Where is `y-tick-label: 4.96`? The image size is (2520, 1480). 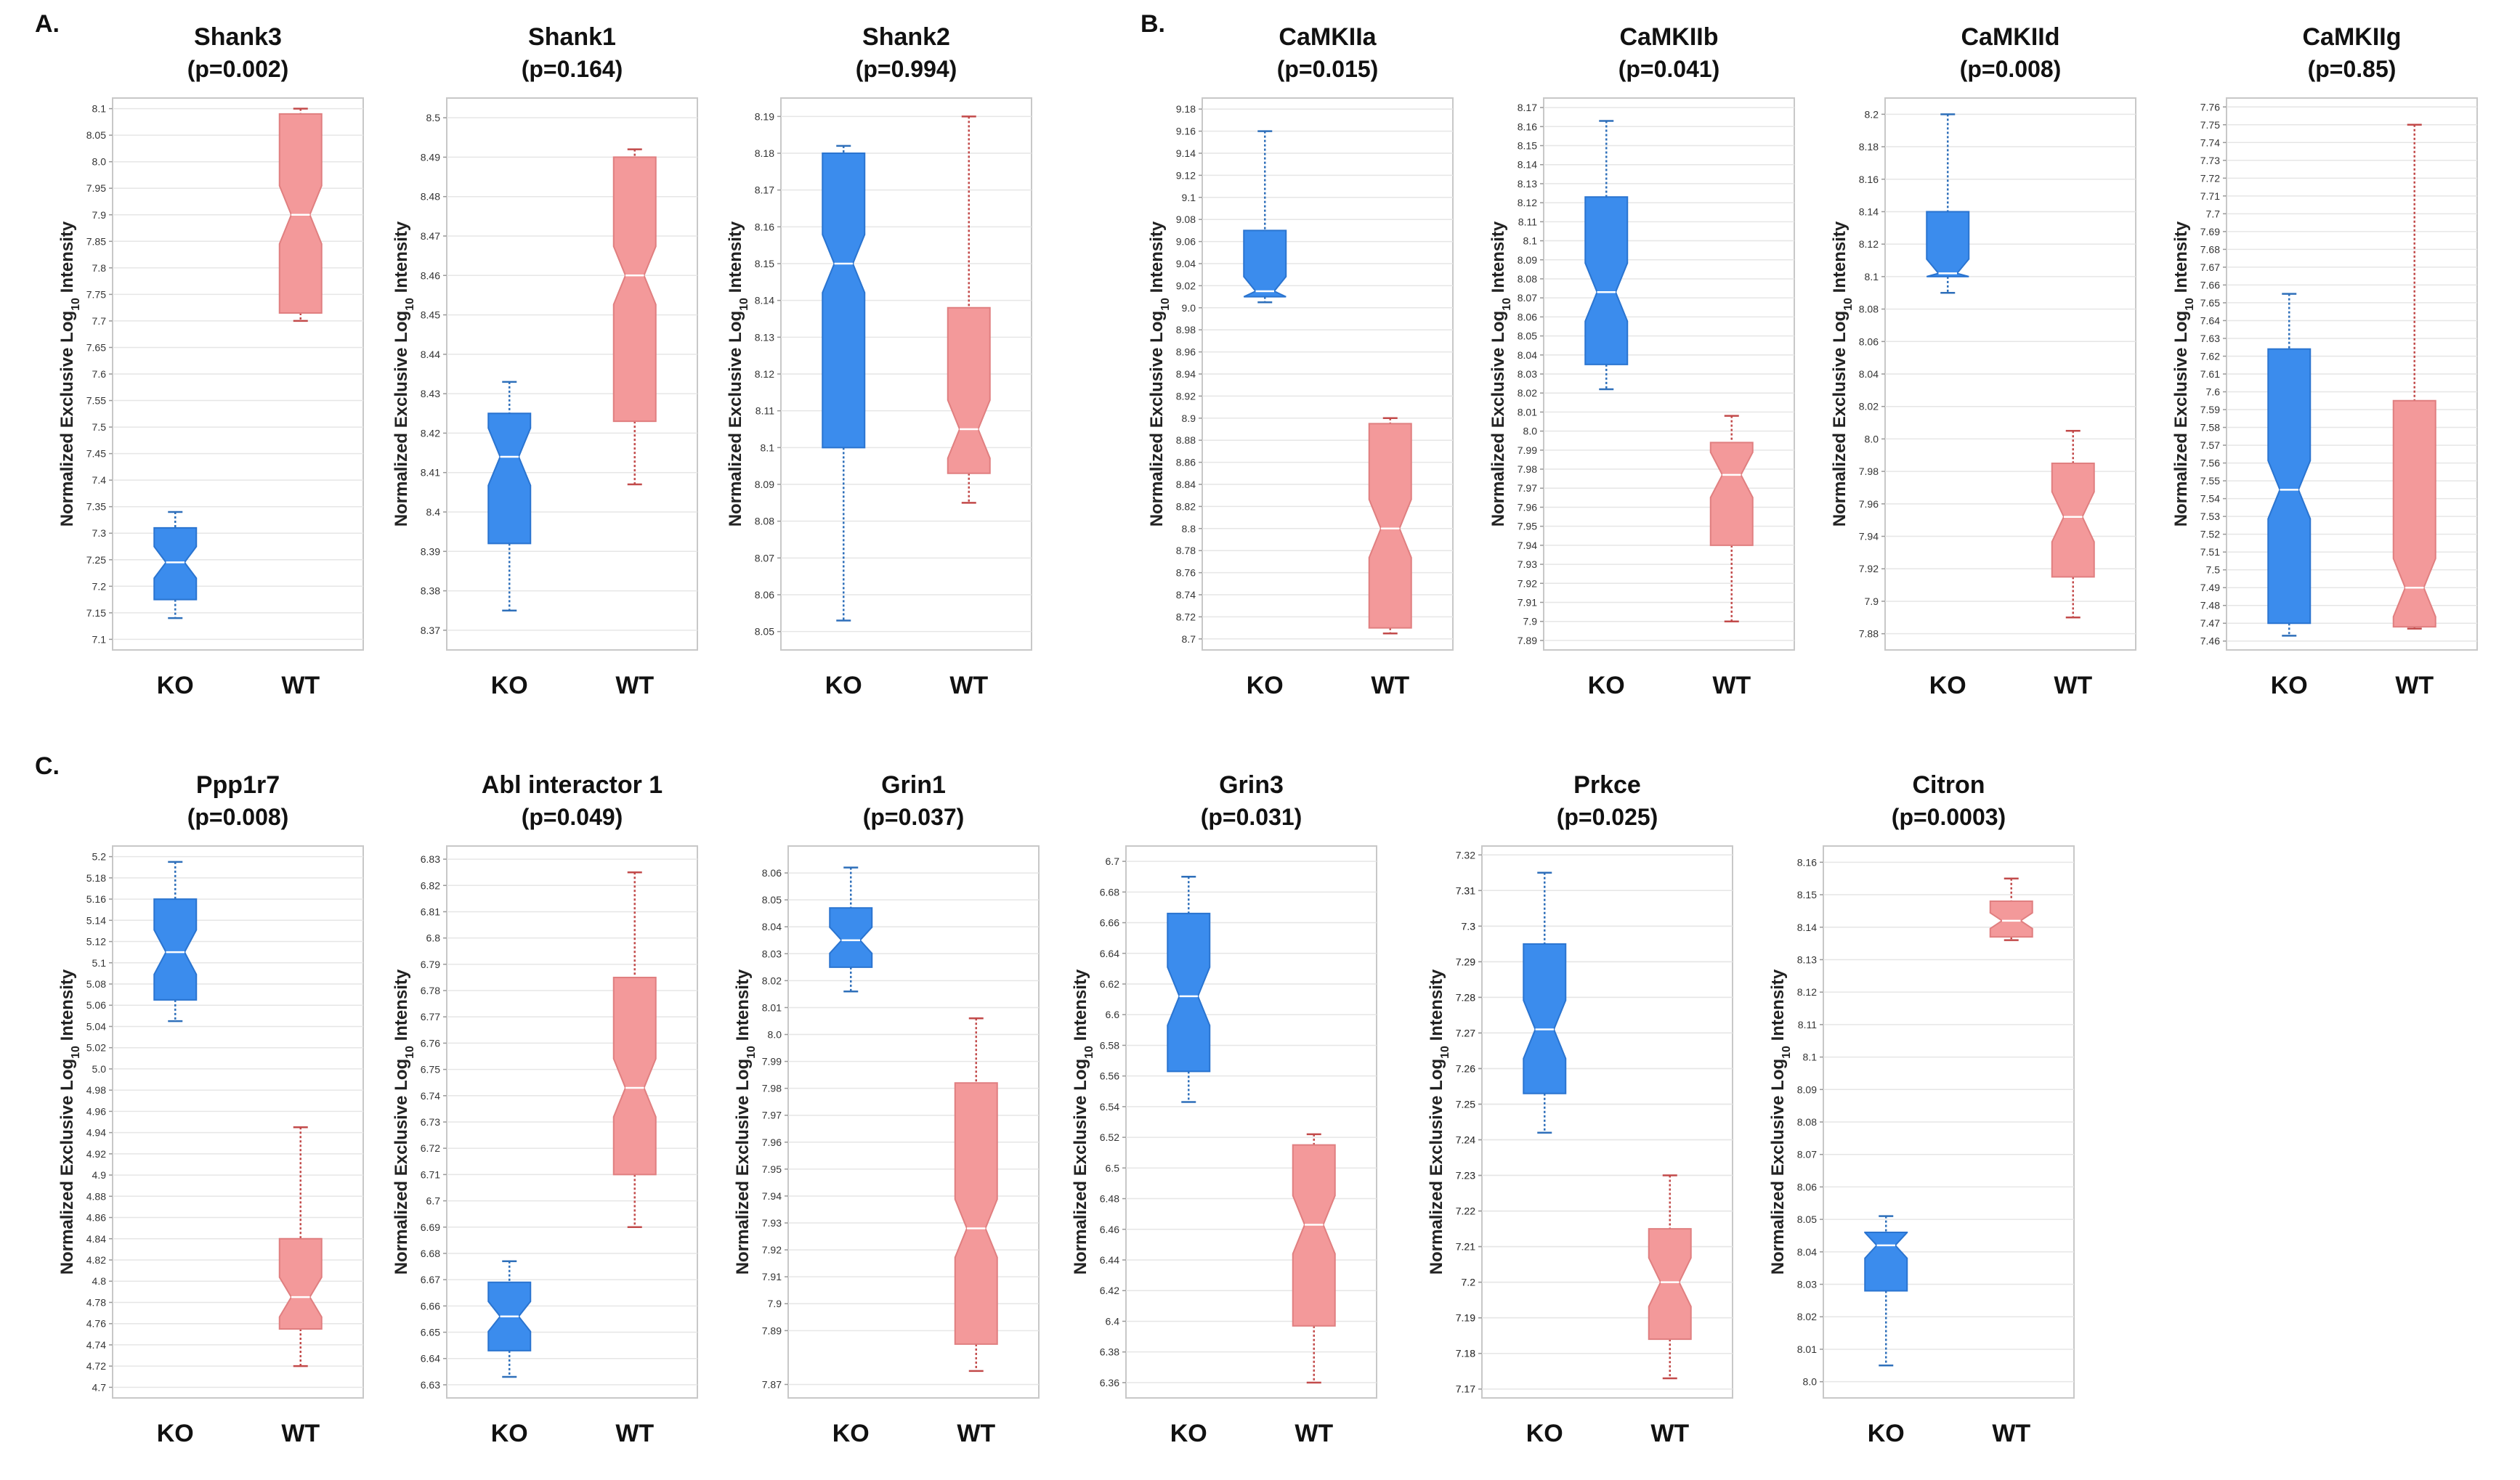
y-tick-label: 4.96 is located at coordinates (96, 1111).